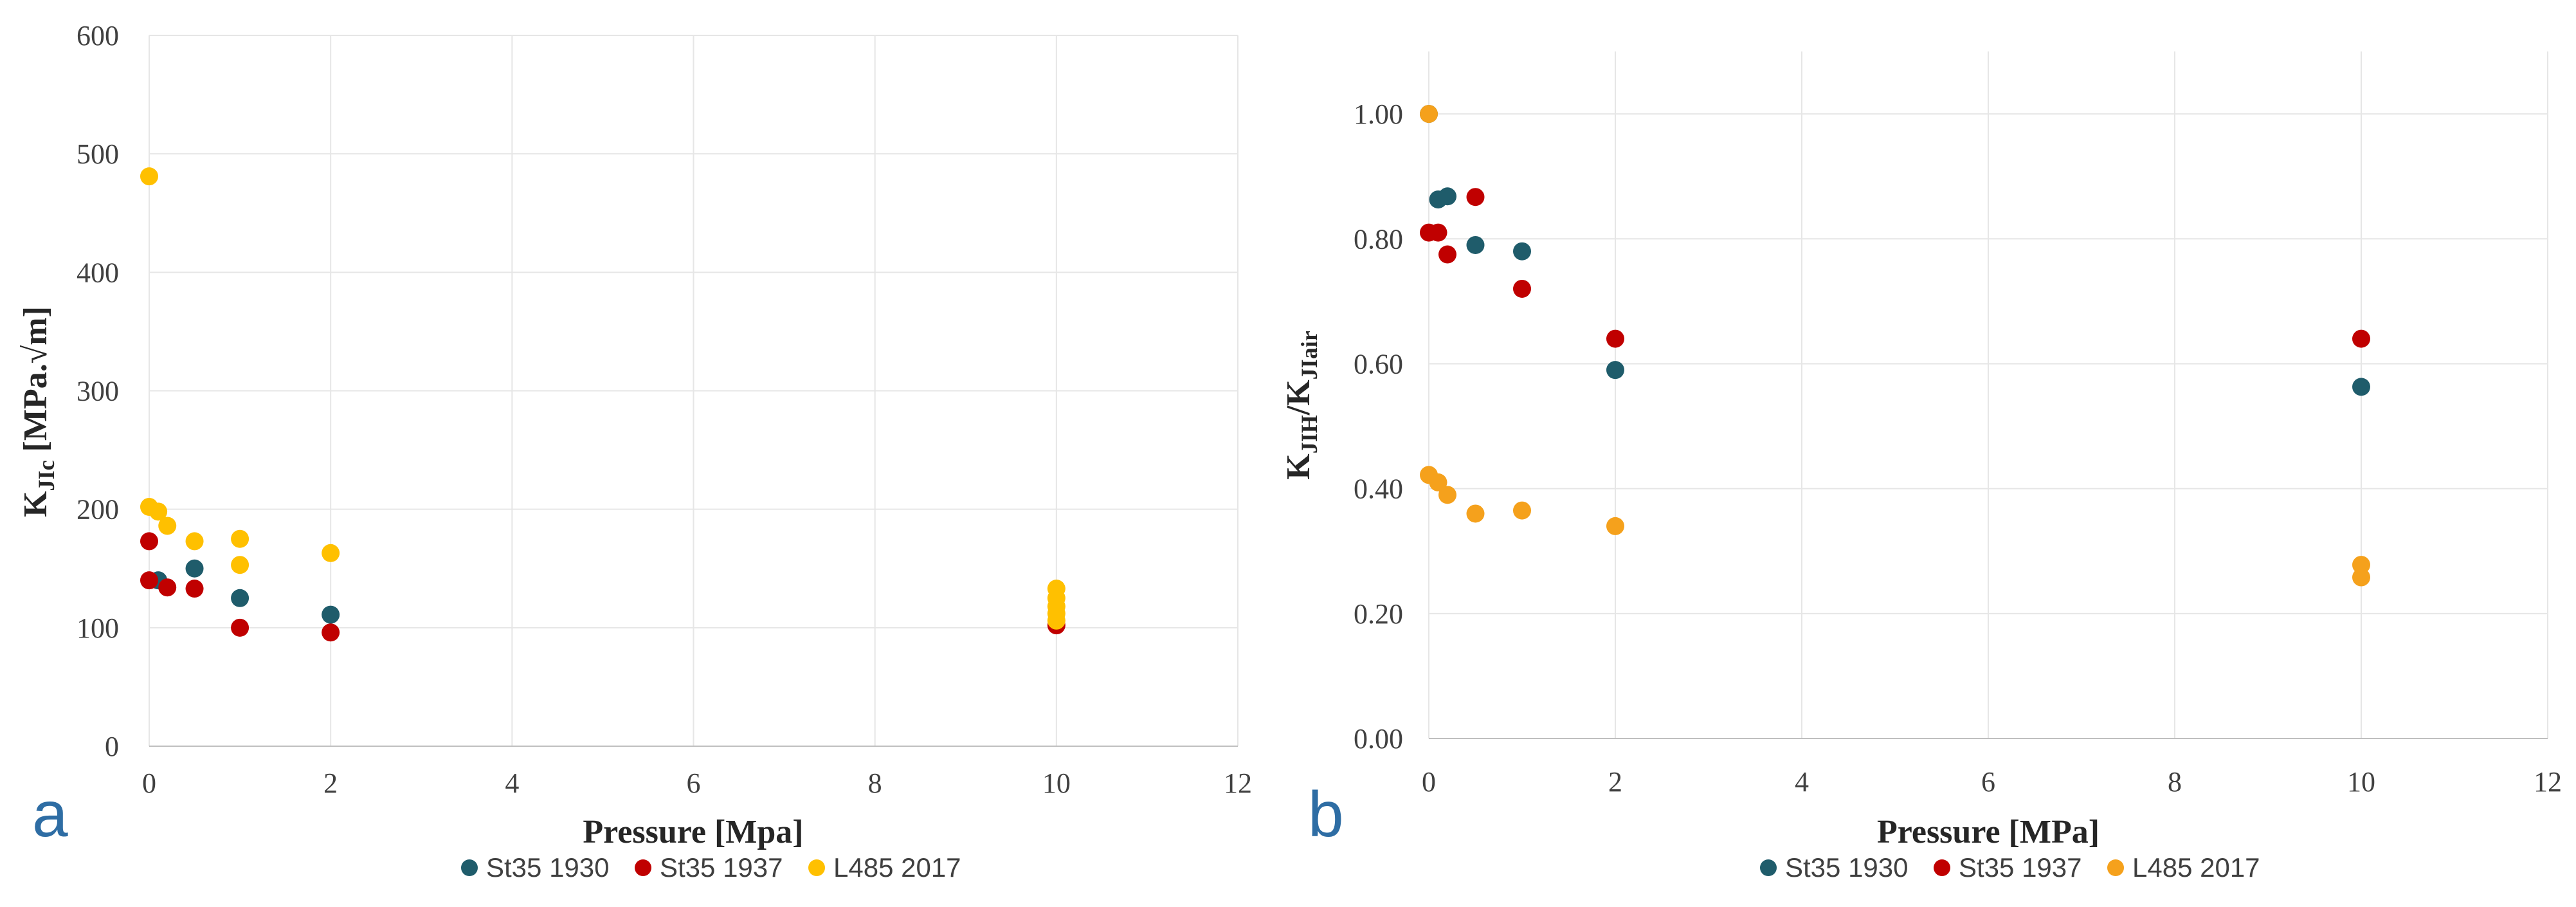  What do you see at coordinates (1802, 782) in the screenshot?
I see `chart-b-x-tick-label: 4` at bounding box center [1802, 782].